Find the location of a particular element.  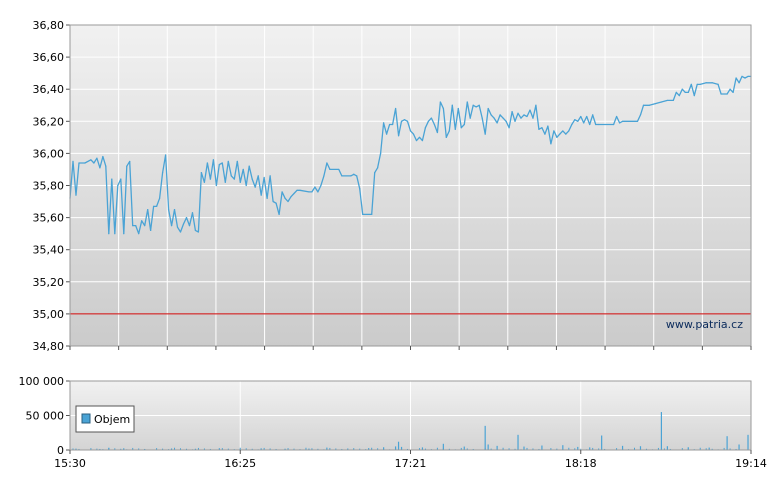

price-y-tick-label: 34,80 is located at coordinates (49, 346).